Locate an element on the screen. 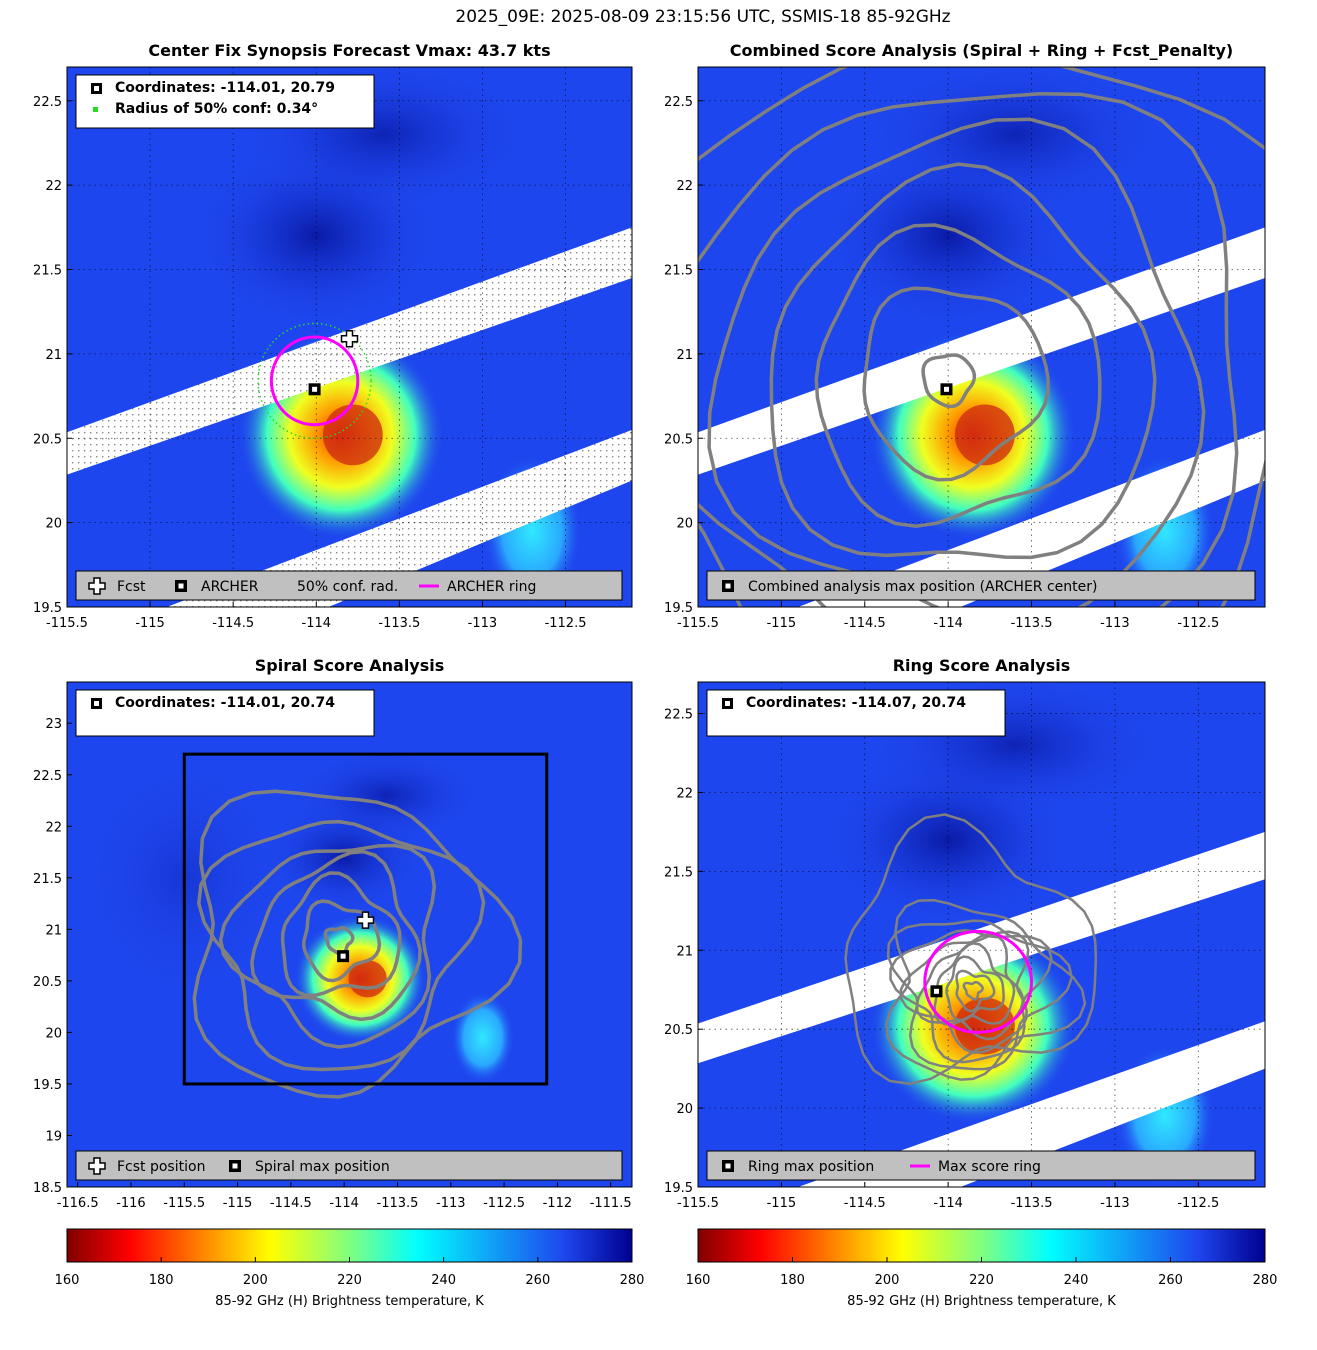  spiral-max-marker-inner is located at coordinates (343, 956).